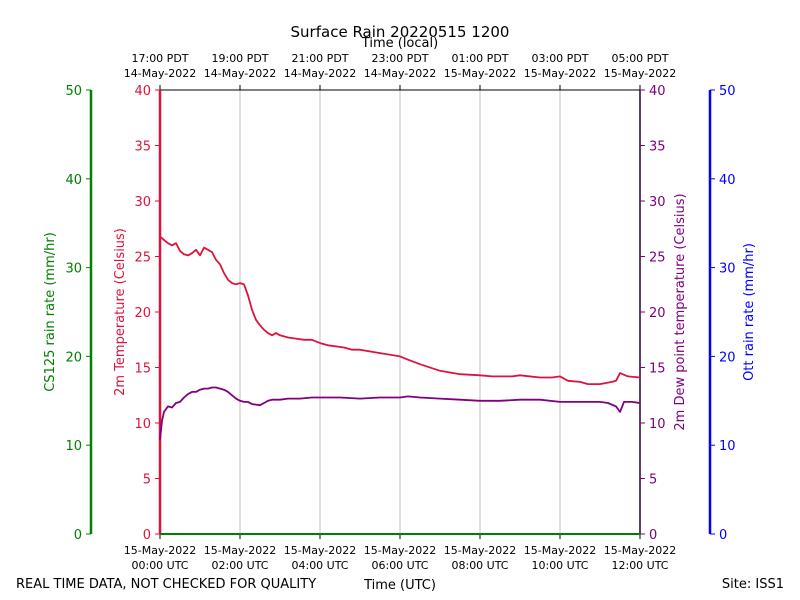 The height and width of the screenshot is (600, 800). I want to click on ott-axis-ticks: 0 10 20 30 40 50, so click(723, 313).